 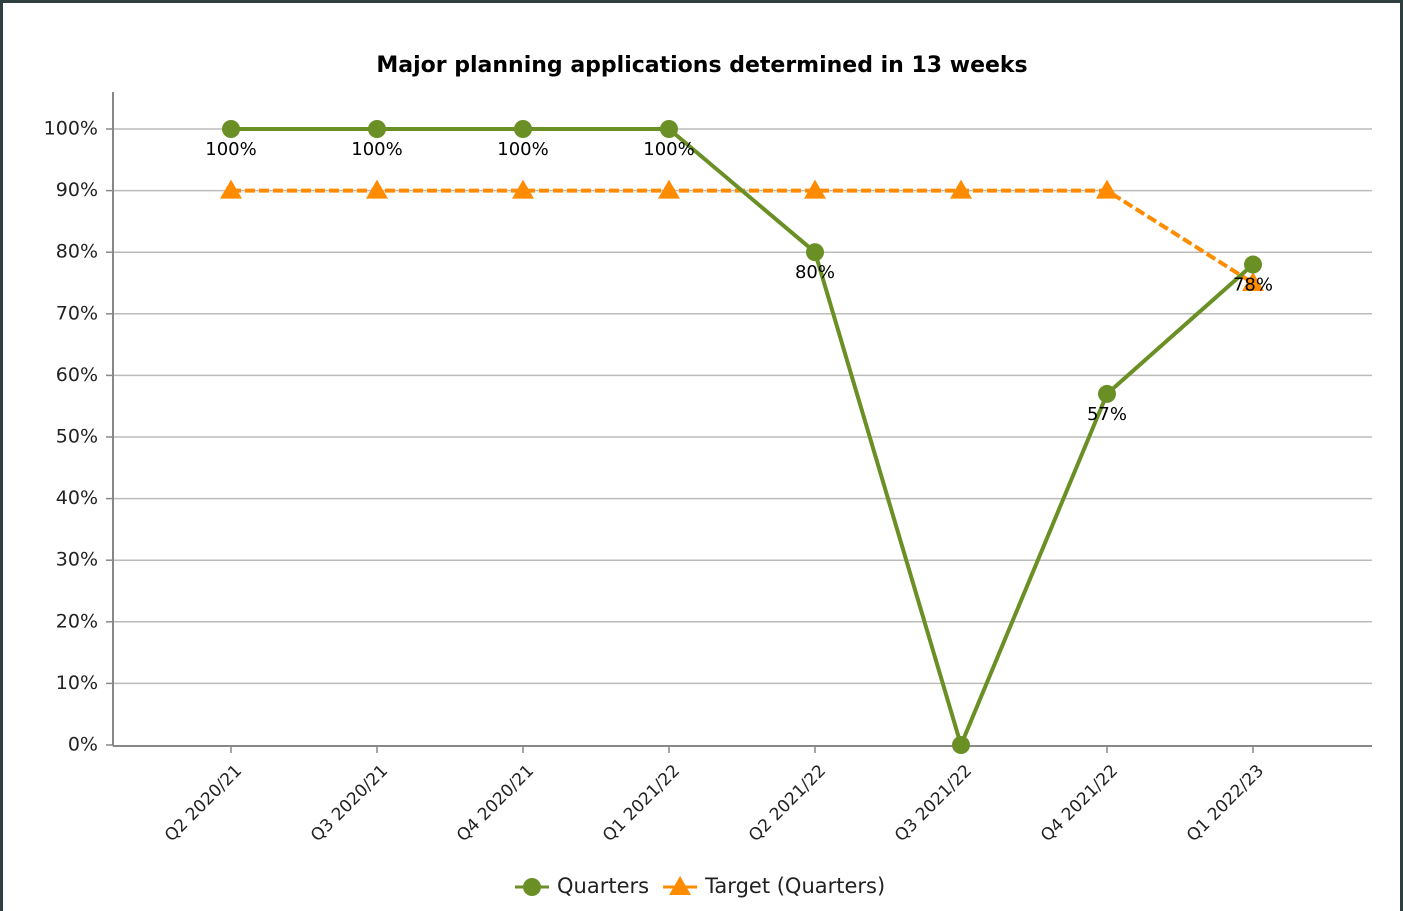 What do you see at coordinates (77, 621) in the screenshot?
I see `y-tick-label: 20%` at bounding box center [77, 621].